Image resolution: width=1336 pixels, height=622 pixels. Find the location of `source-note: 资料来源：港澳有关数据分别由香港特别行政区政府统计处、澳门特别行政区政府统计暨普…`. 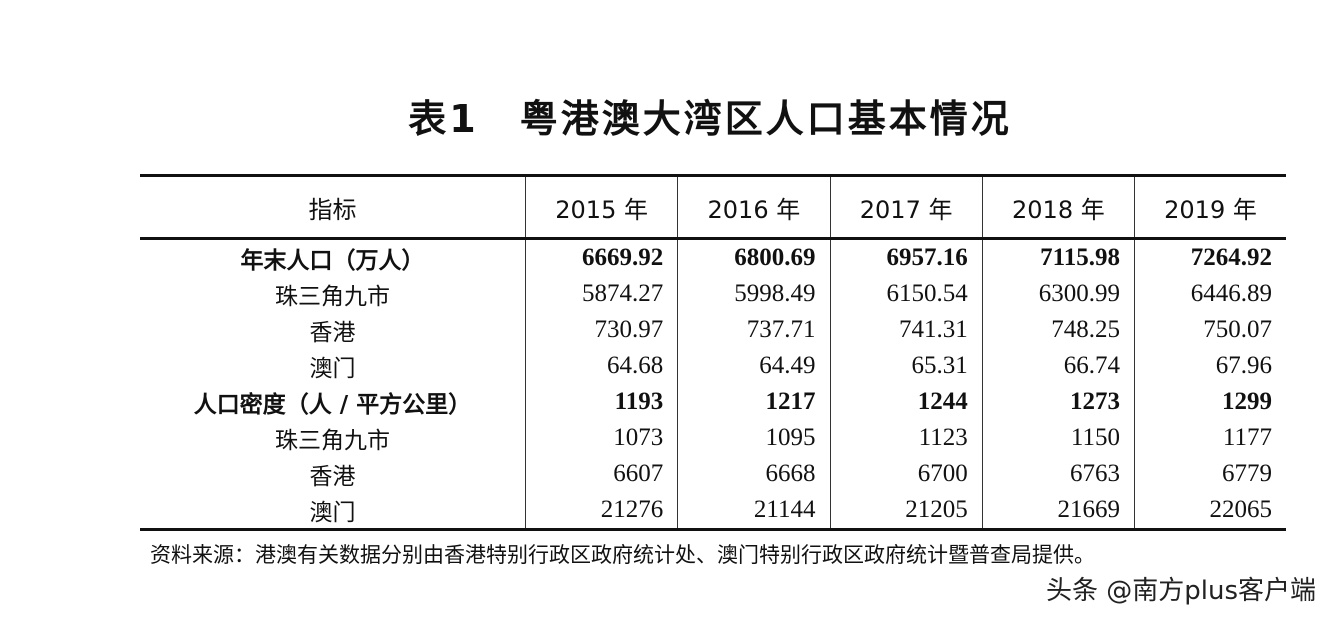

source-note: 资料来源：港澳有关数据分别由香港特别行政区政府统计处、澳门特别行政区政府统计暨普… is located at coordinates (622, 555).